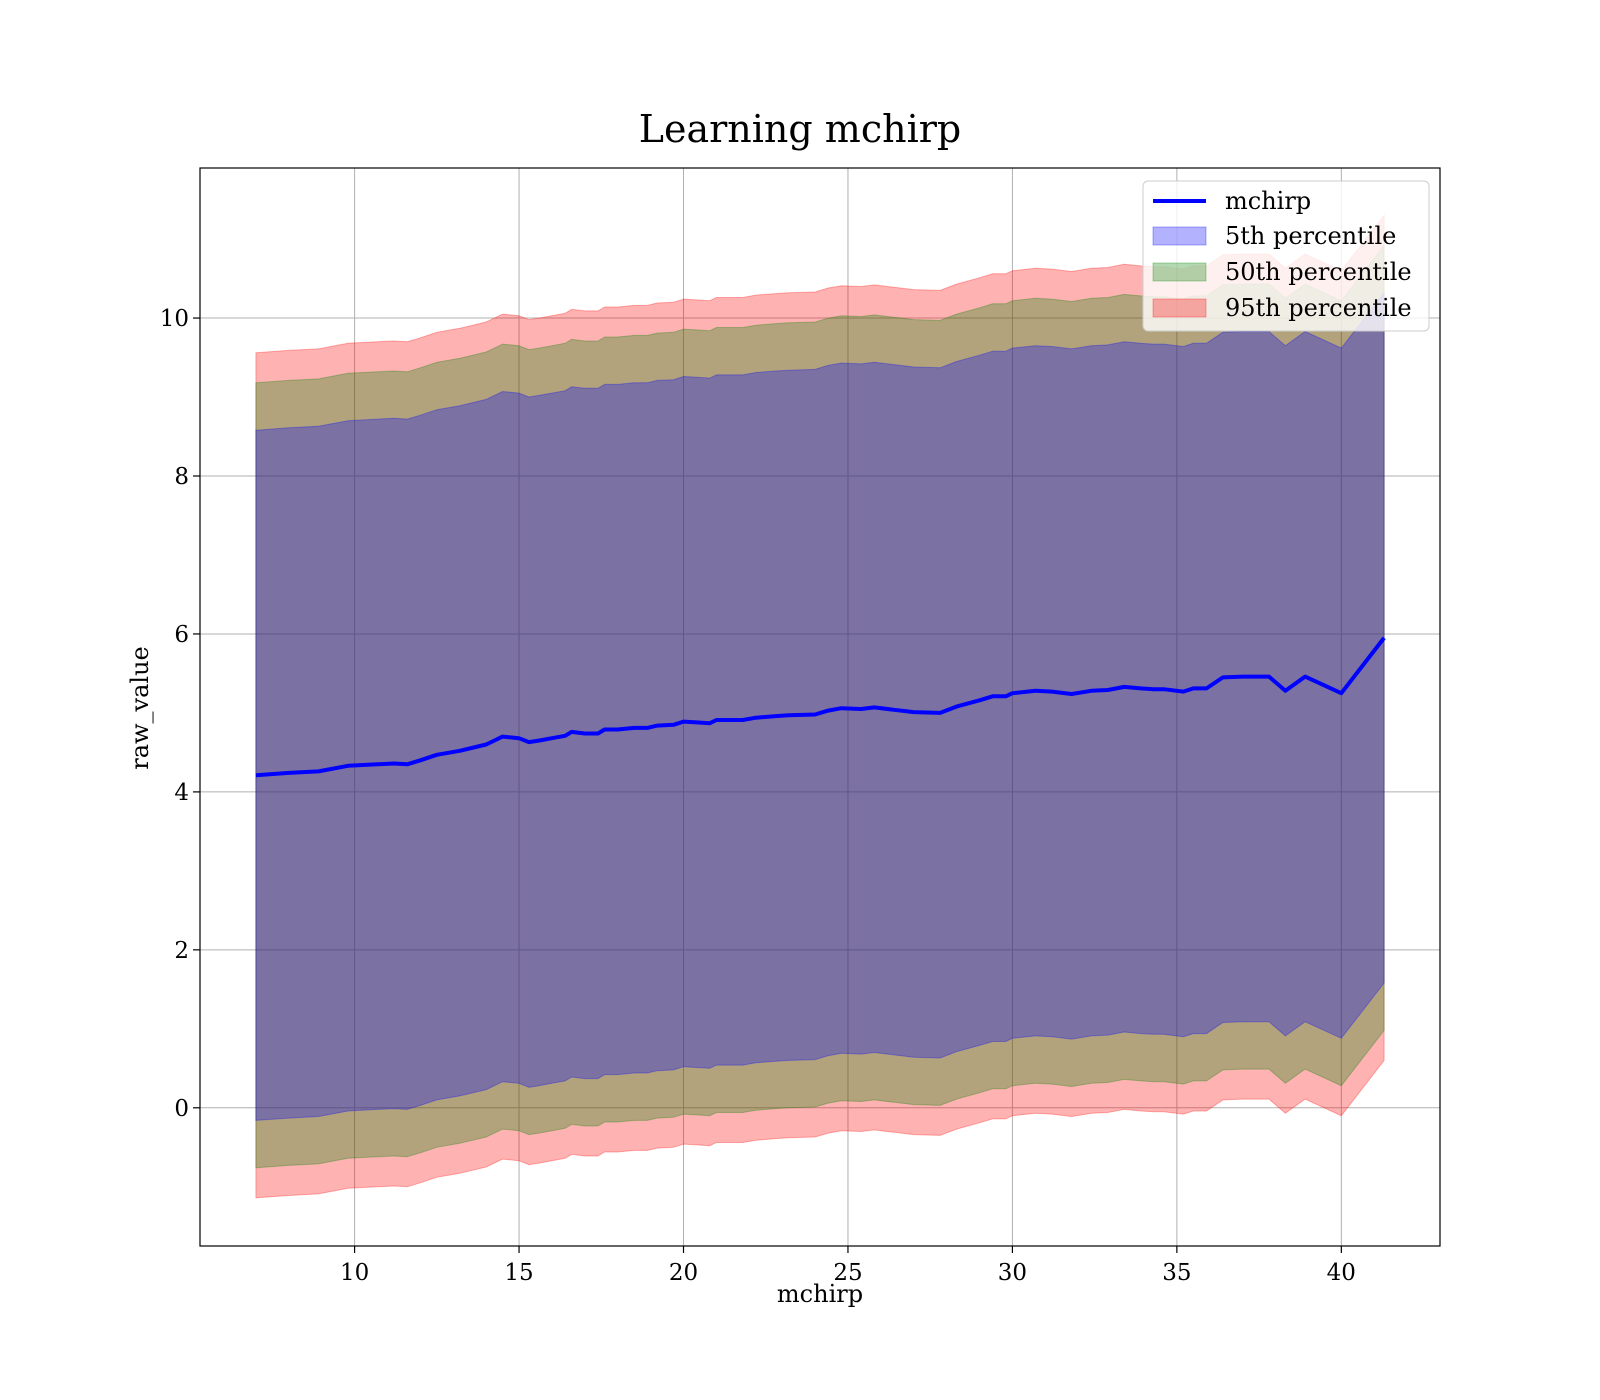 The image size is (1600, 1400). Describe the element at coordinates (800, 129) in the screenshot. I see `chart-title: Learning mchirp` at that location.